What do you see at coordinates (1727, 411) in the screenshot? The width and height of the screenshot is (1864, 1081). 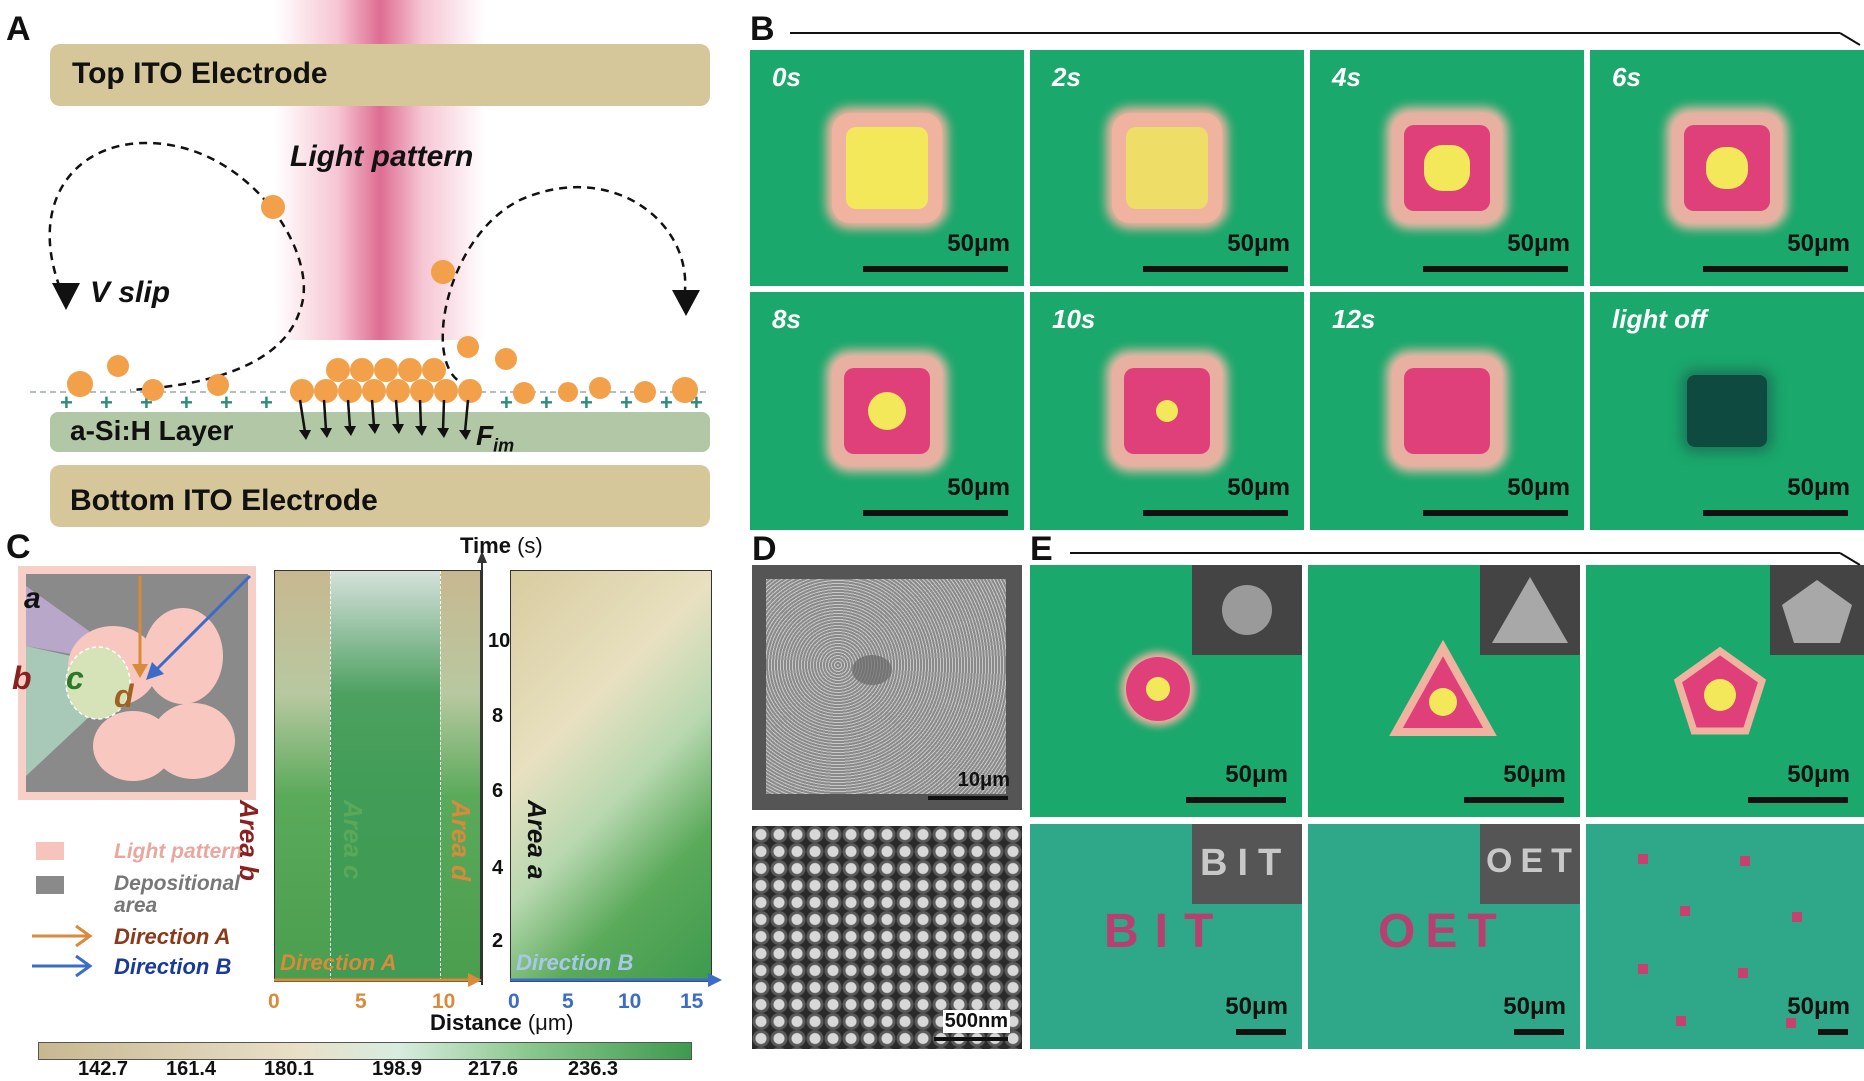 I see `dark-square` at bounding box center [1727, 411].